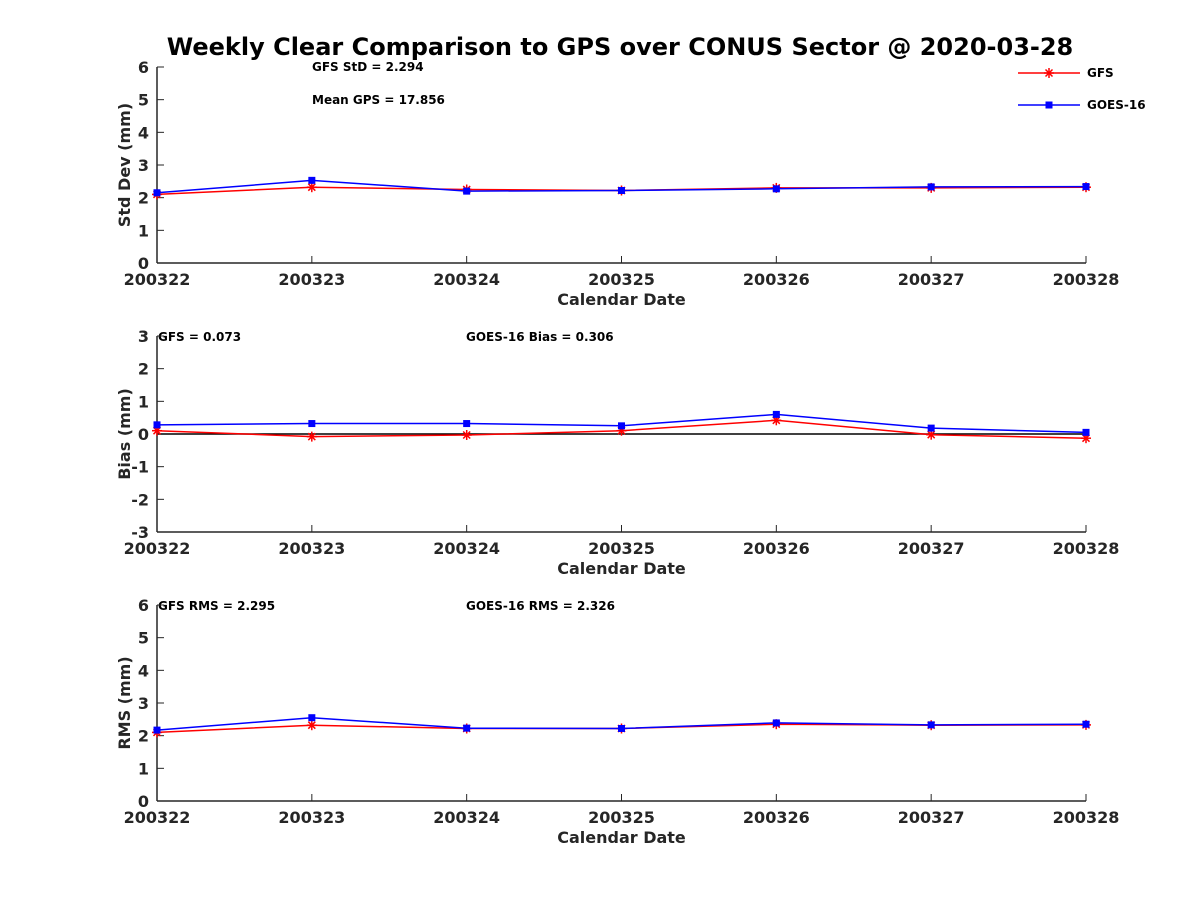 Image resolution: width=1200 pixels, height=900 pixels. What do you see at coordinates (216, 606) in the screenshot?
I see `annotation-gfs-rms: GFS RMS = 2.295` at bounding box center [216, 606].